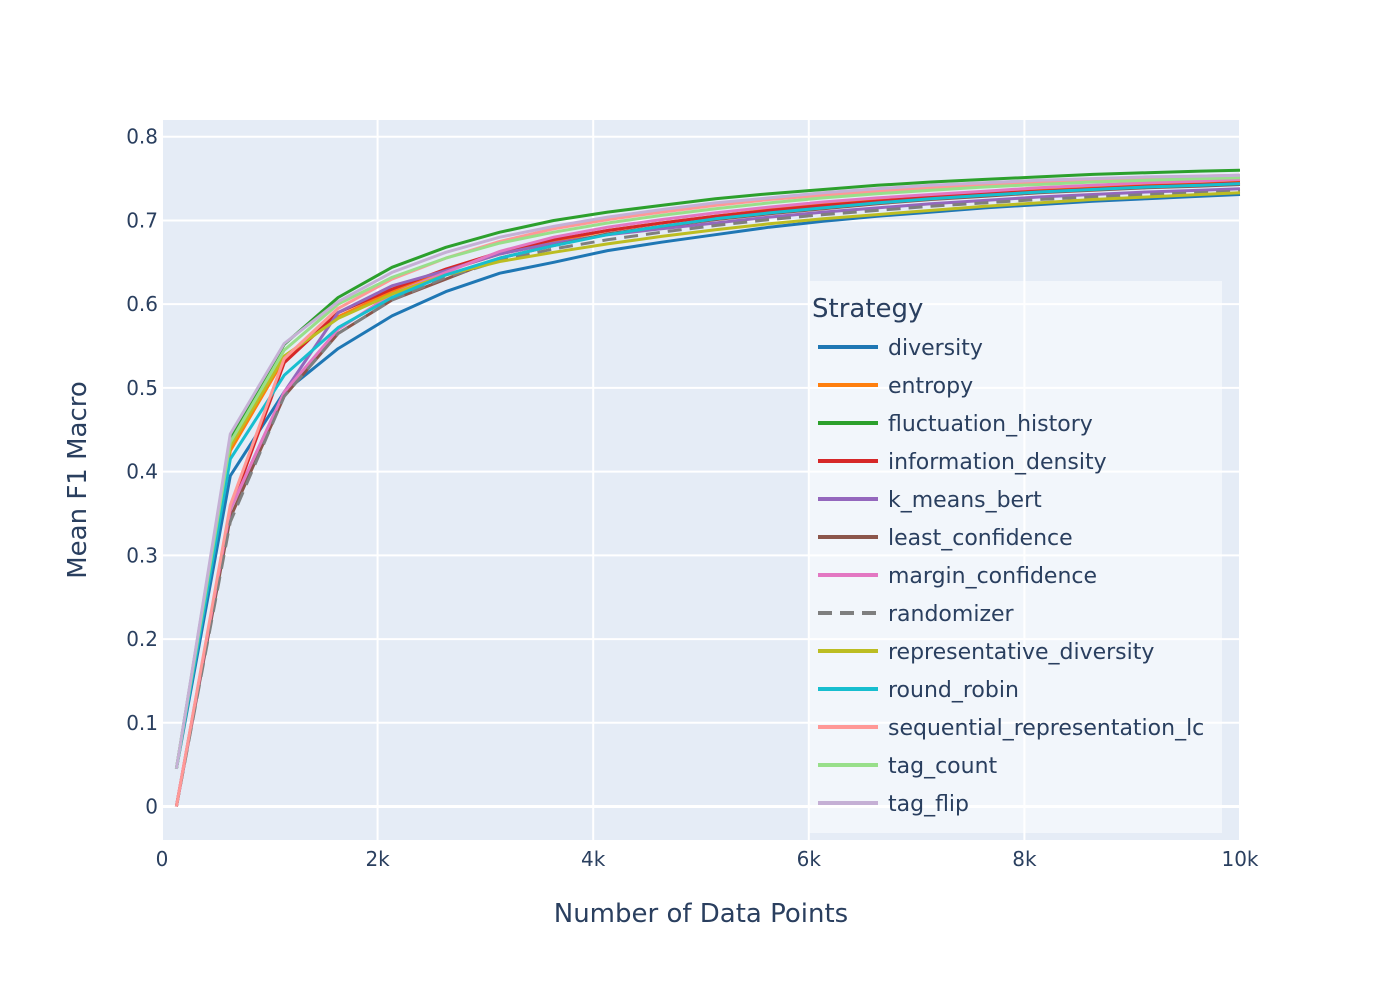  I want to click on y-tick-label: 0, so click(151, 807).